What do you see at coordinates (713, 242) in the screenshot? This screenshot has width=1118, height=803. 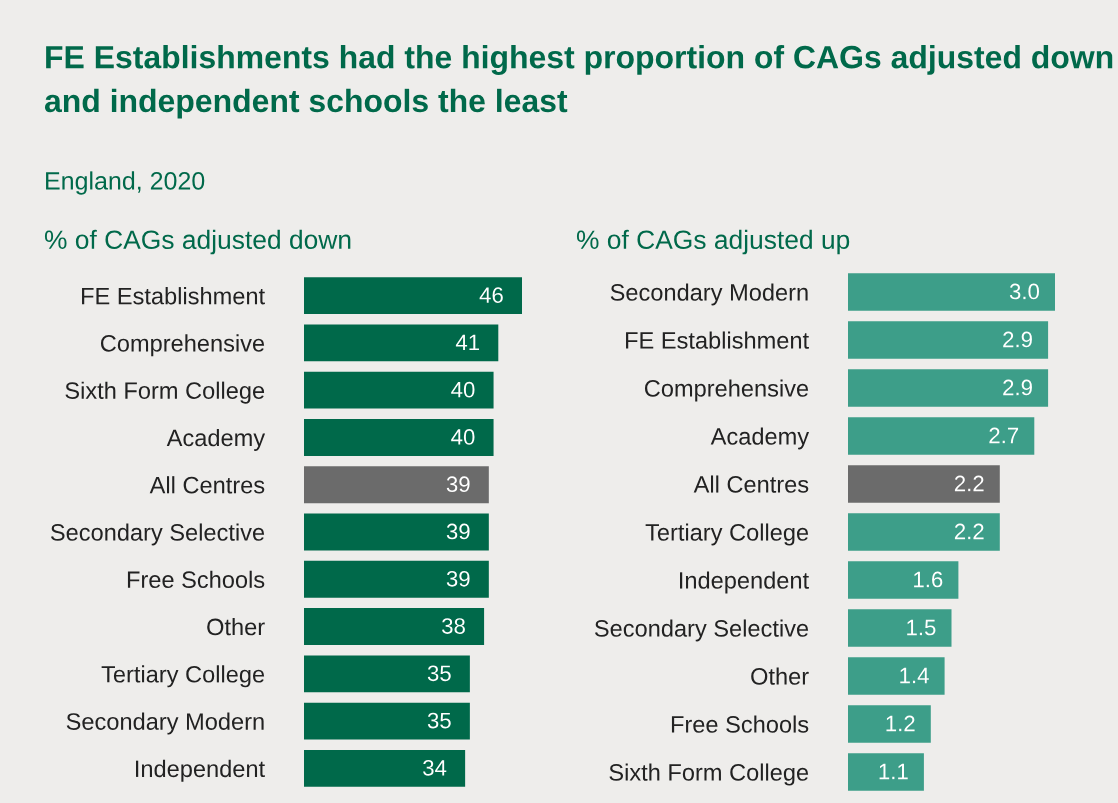 I see `chart-title: % of CAGs adjusted up` at bounding box center [713, 242].